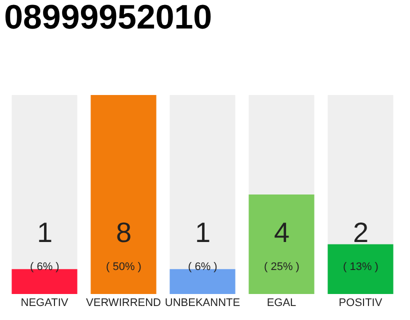  What do you see at coordinates (124, 303) in the screenshot?
I see `x-tick-label: VERWIRREND` at bounding box center [124, 303].